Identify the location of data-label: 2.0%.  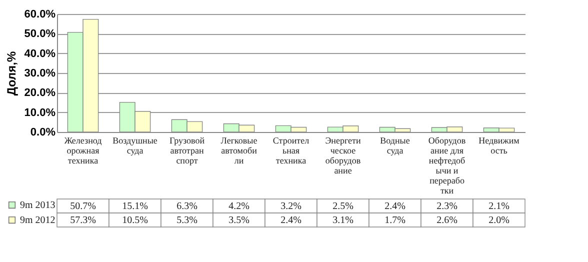
(499, 220).